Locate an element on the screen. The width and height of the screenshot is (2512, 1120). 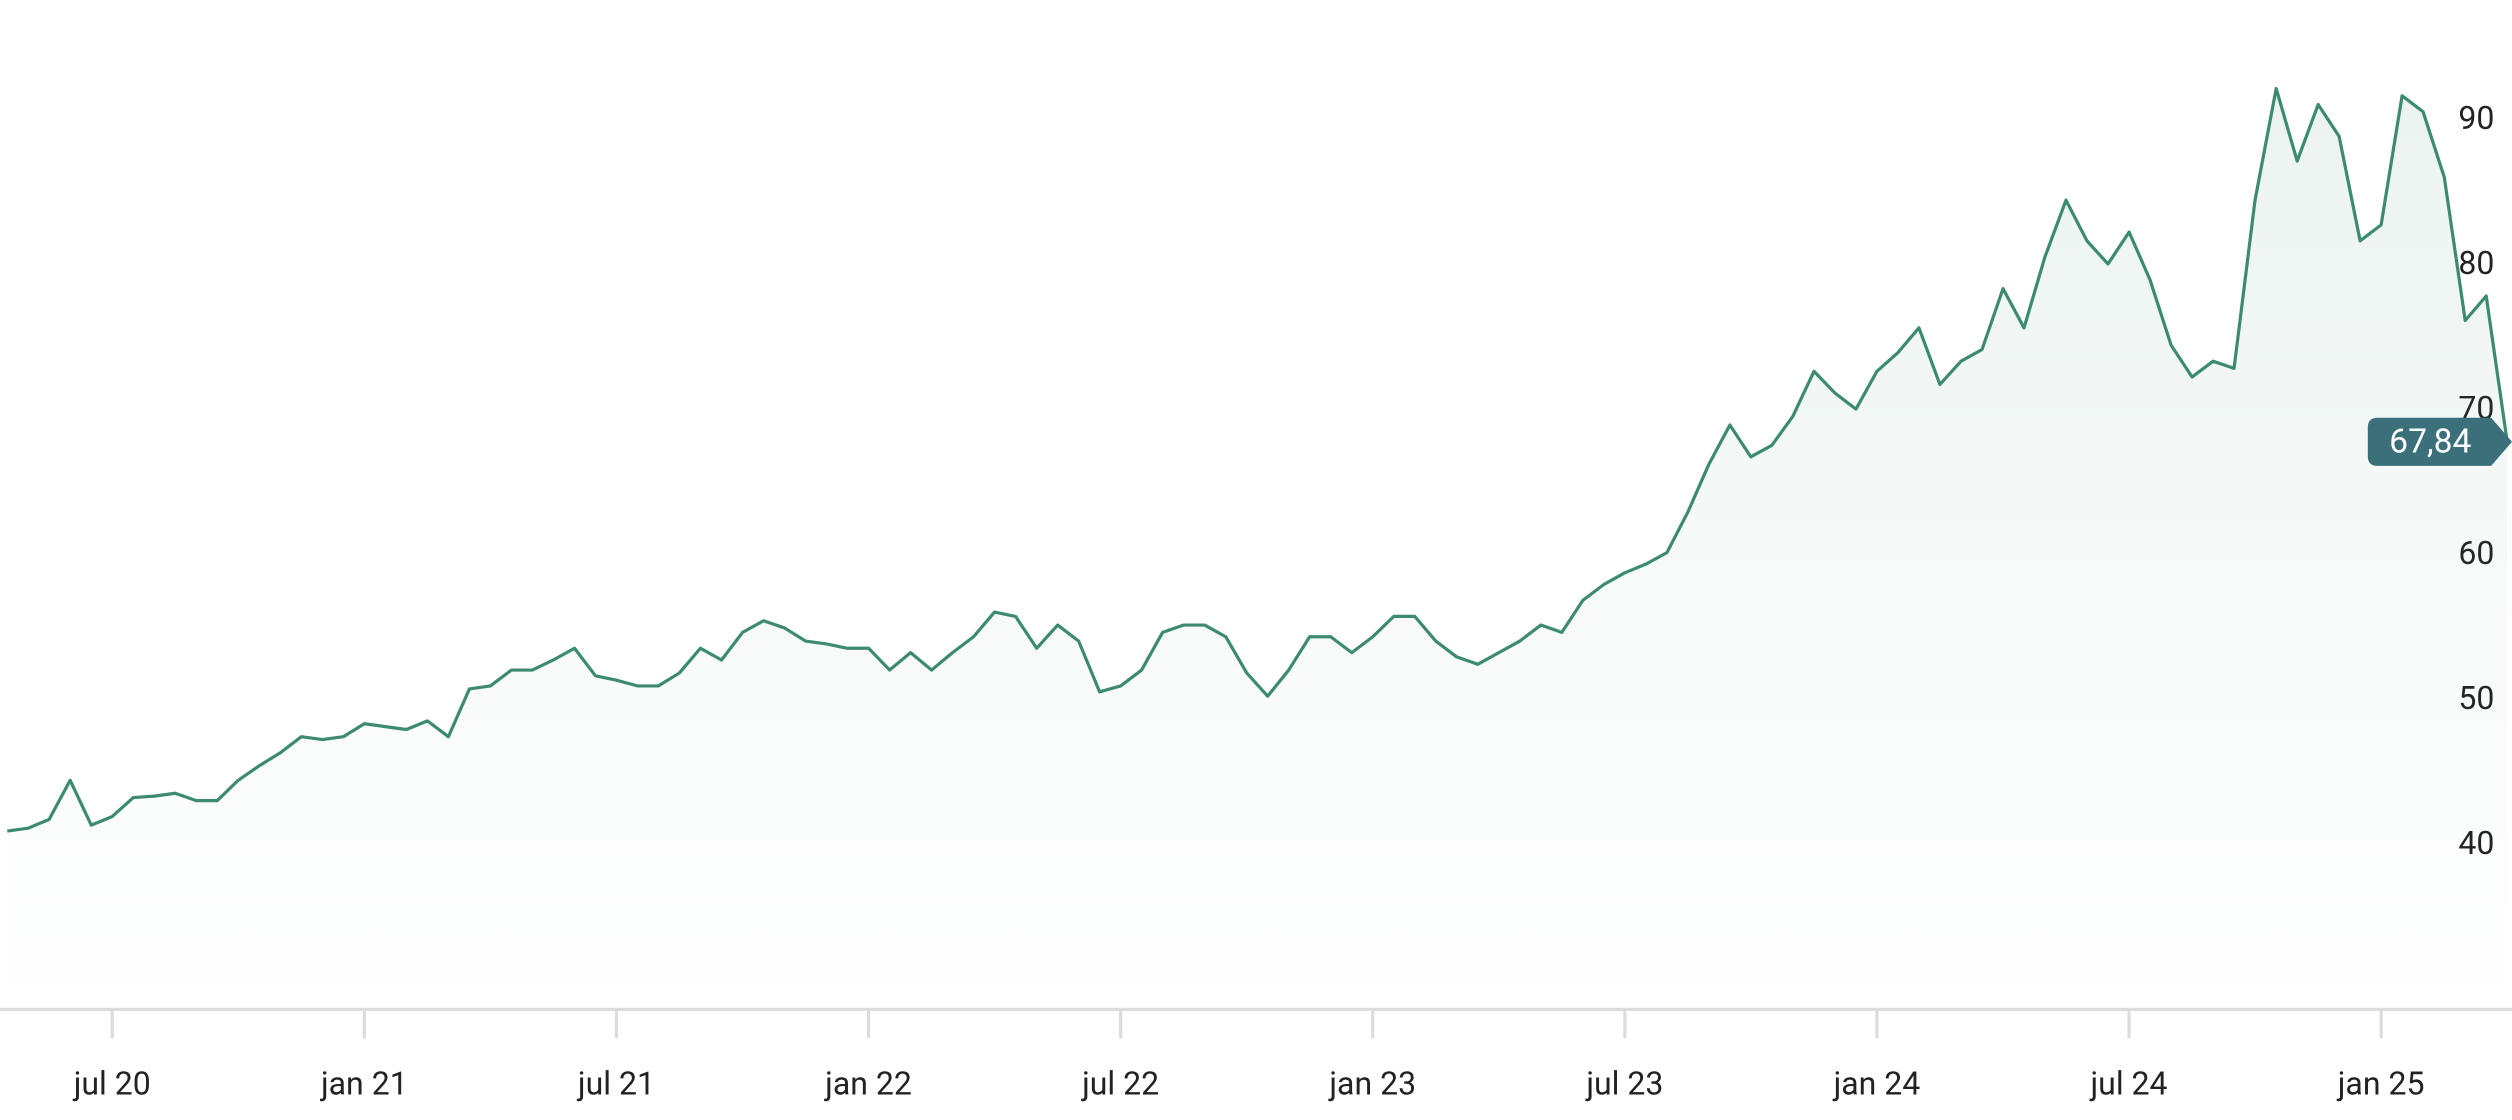
x-tick-label: jan 23 is located at coordinates (1371, 1084).